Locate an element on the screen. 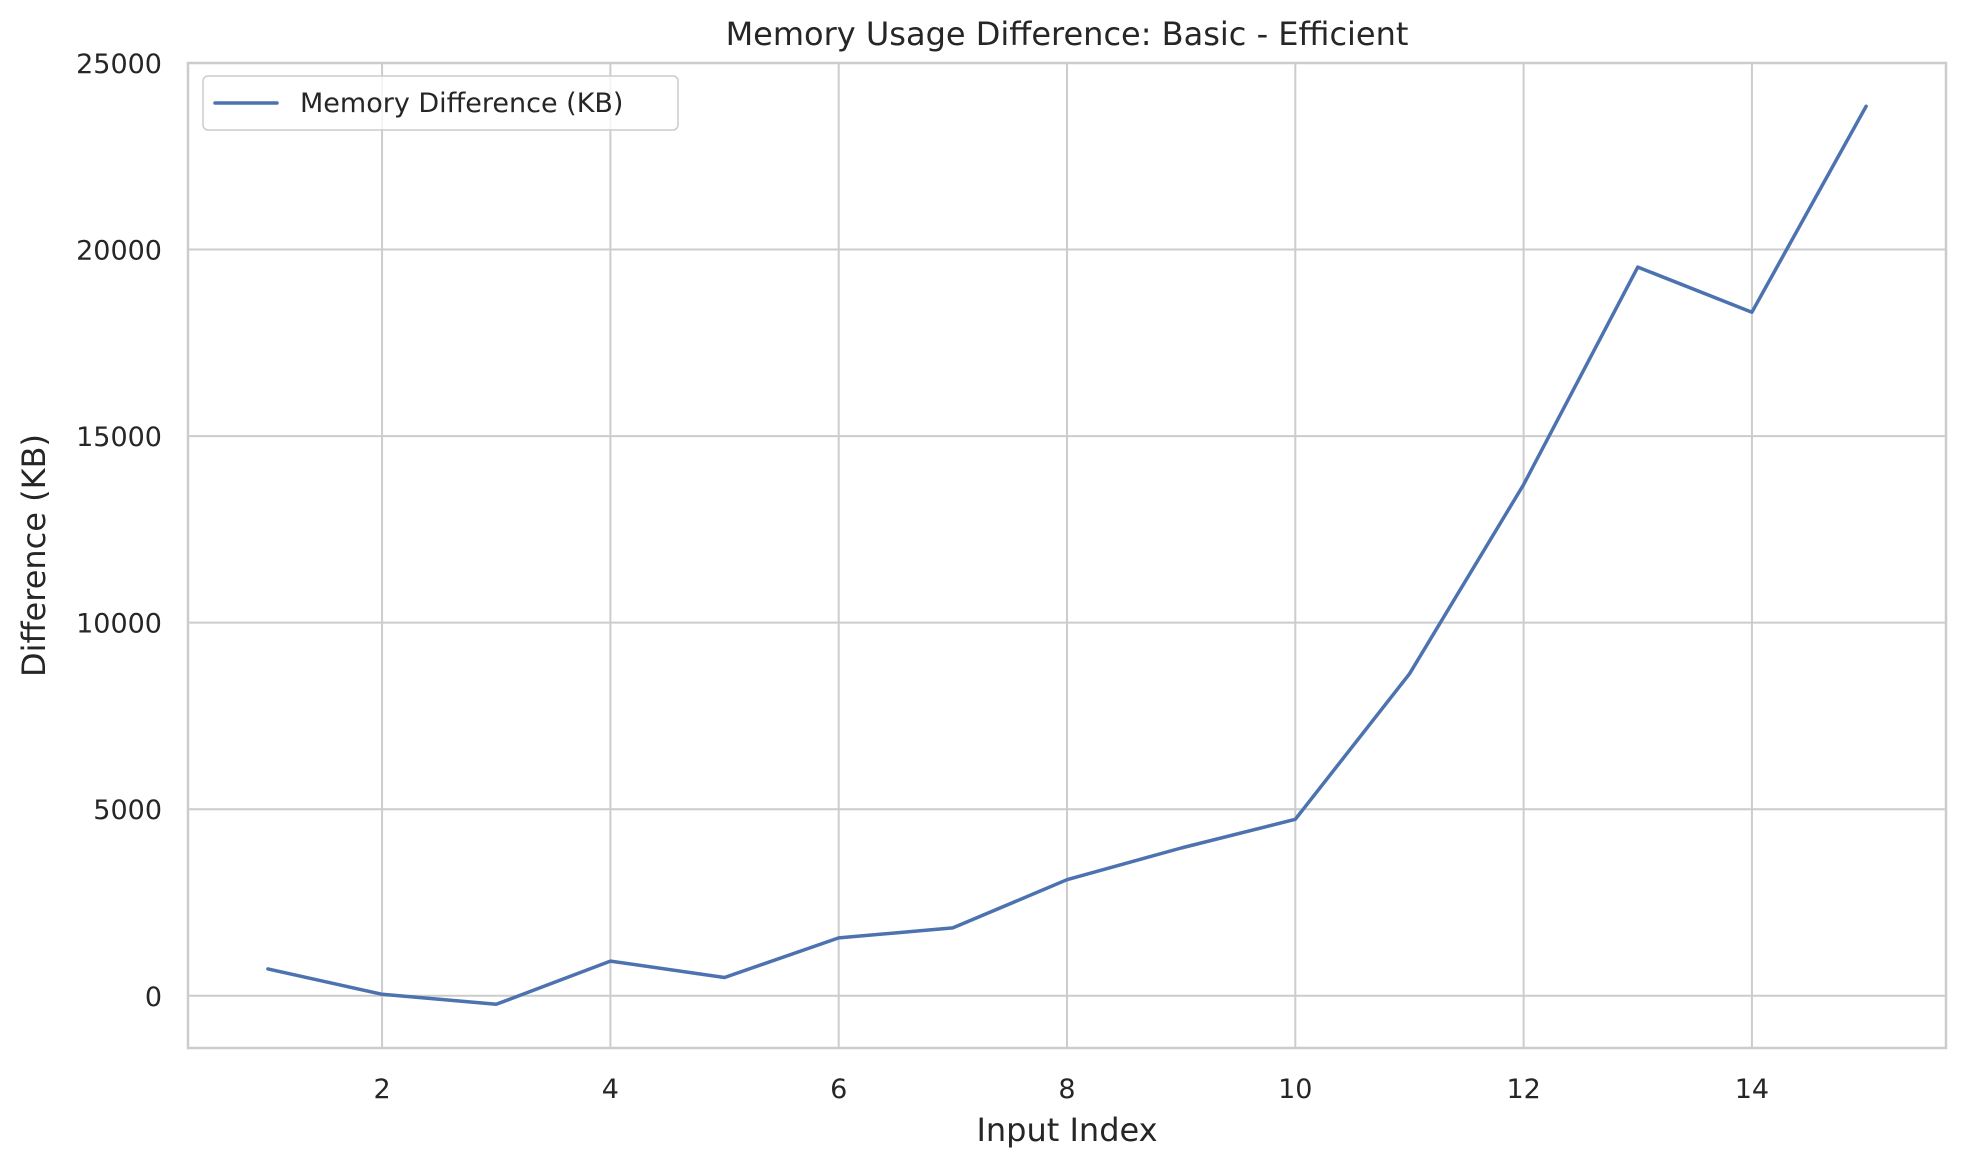  y-tick-label: 15000 is located at coordinates (119, 437).